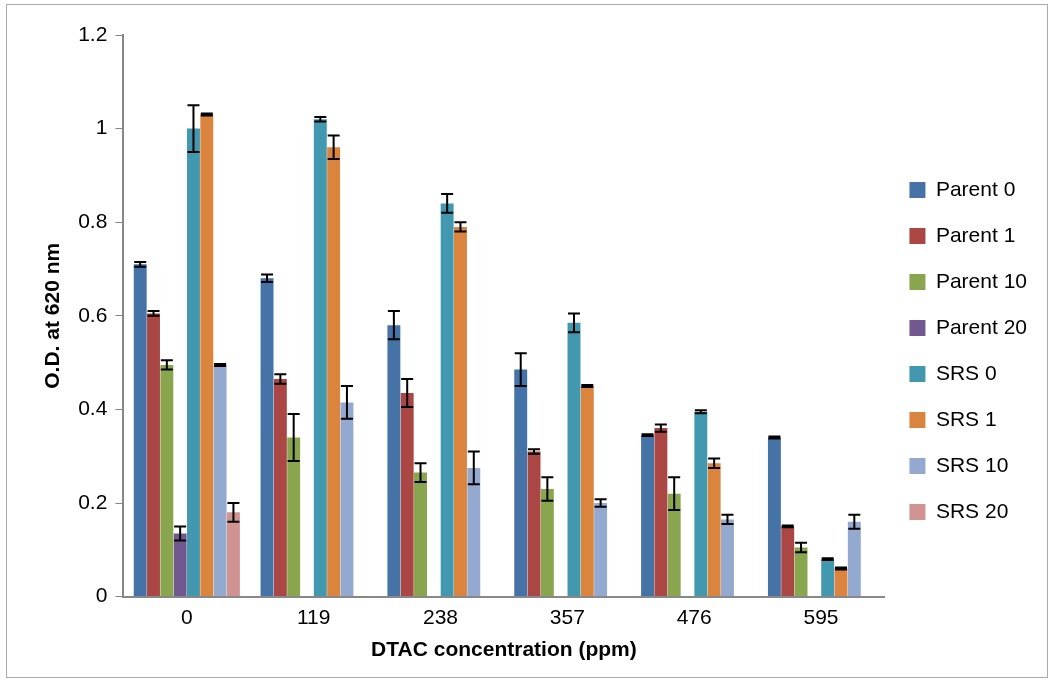  What do you see at coordinates (567, 616) in the screenshot?
I see `x-tick-label: 357` at bounding box center [567, 616].